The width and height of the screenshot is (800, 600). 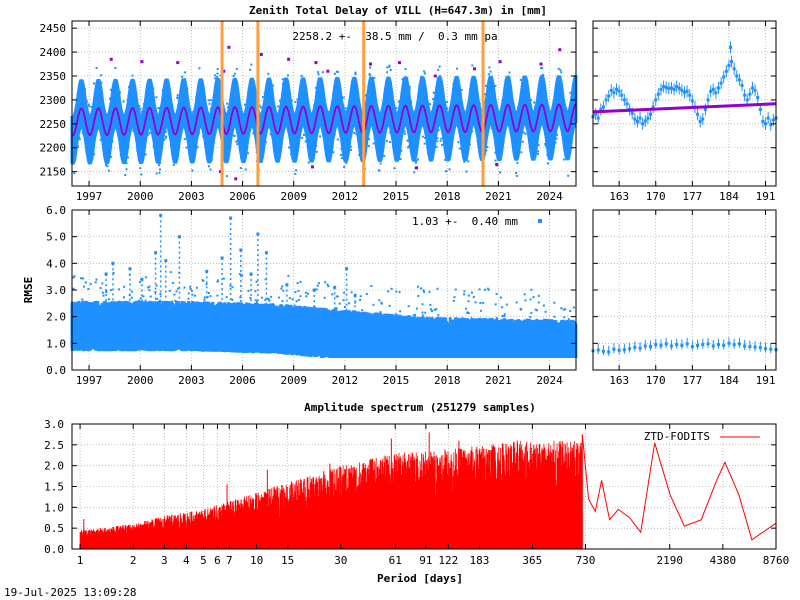 I want to click on spectrum-legend-label: ZTD-FODITS, so click(x=677, y=436).